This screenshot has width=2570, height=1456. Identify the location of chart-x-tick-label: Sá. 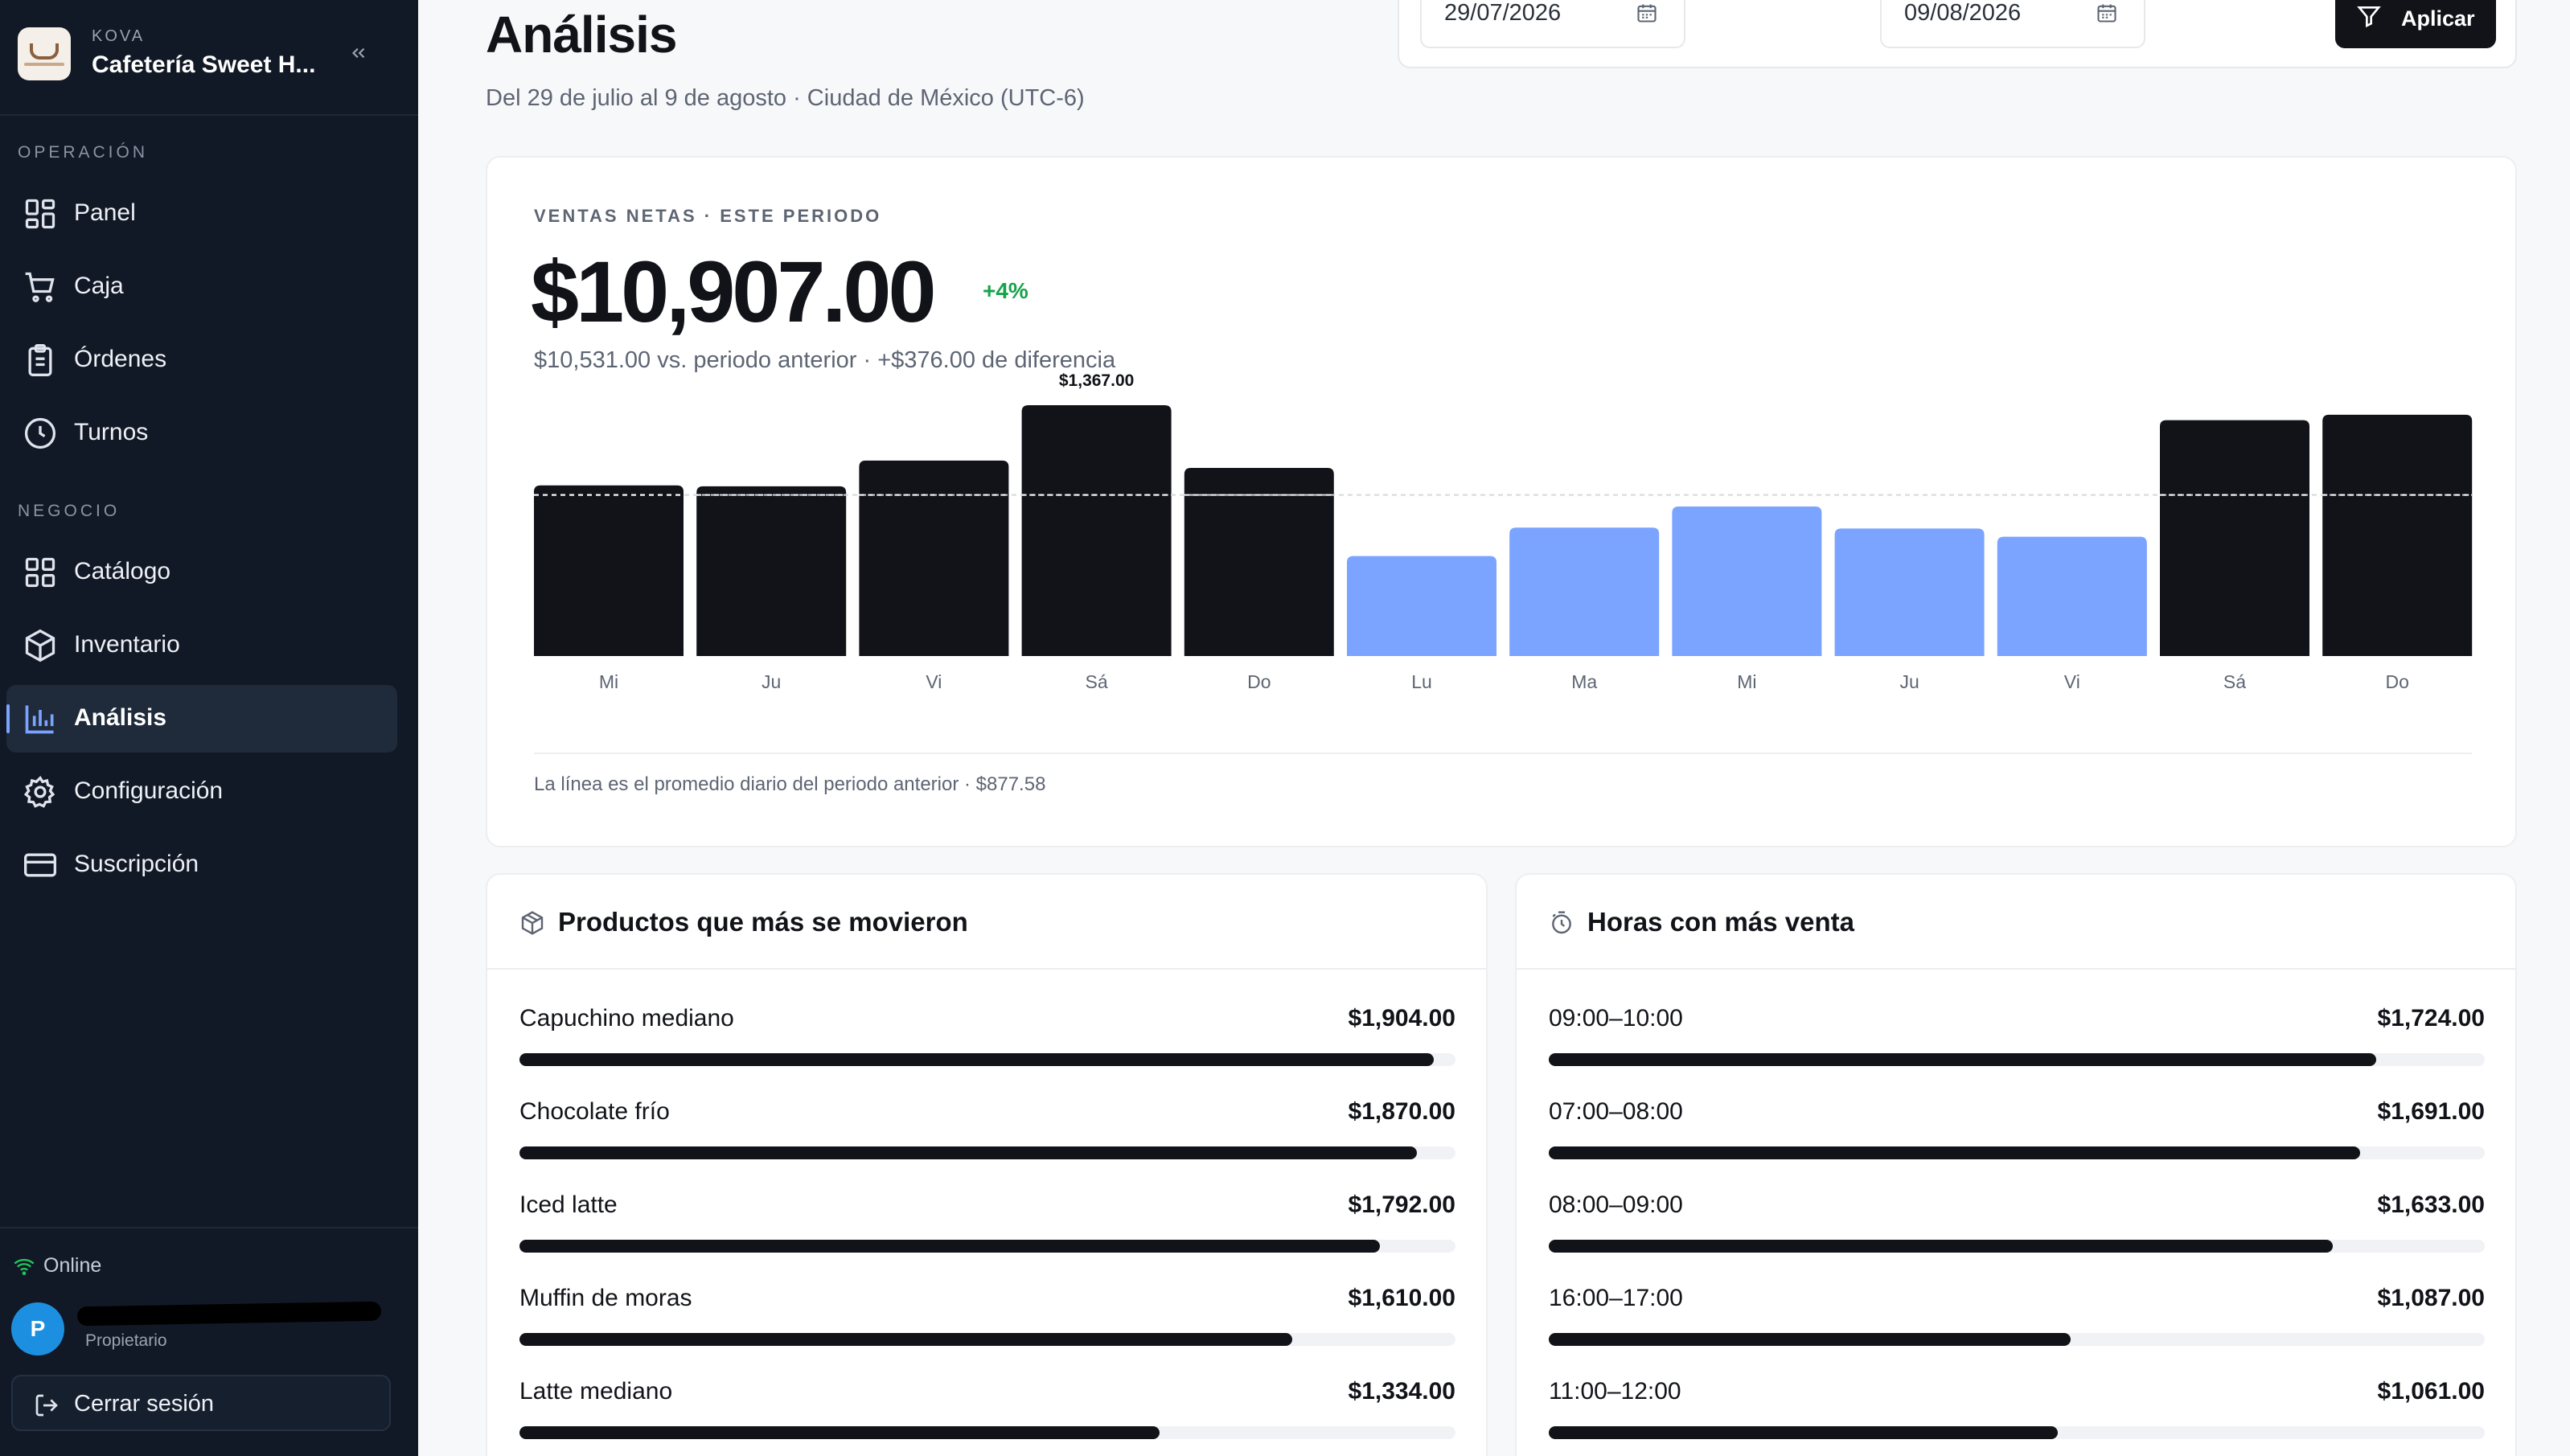
(2234, 681).